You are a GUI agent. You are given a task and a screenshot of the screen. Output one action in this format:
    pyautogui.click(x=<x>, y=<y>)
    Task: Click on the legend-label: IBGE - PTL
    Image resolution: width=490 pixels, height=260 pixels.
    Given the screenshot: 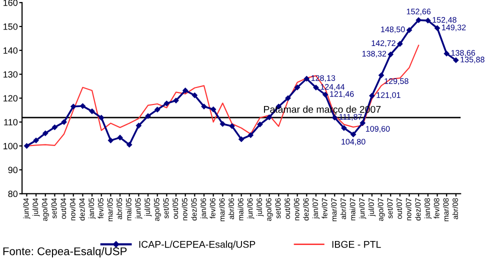 What is the action you would take?
    pyautogui.click(x=356, y=244)
    